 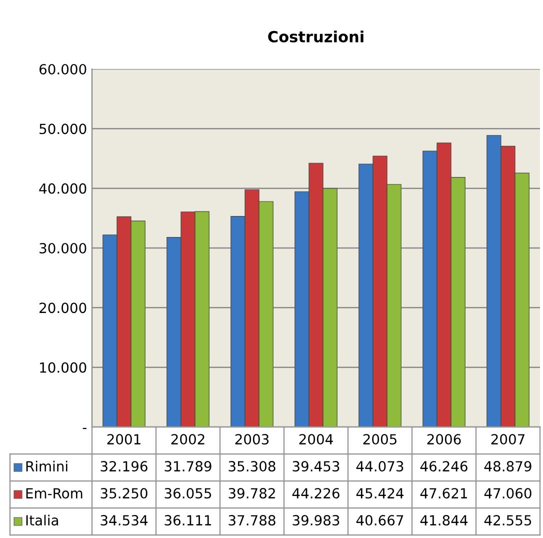 I want to click on data-label: 35.308, so click(x=252, y=466).